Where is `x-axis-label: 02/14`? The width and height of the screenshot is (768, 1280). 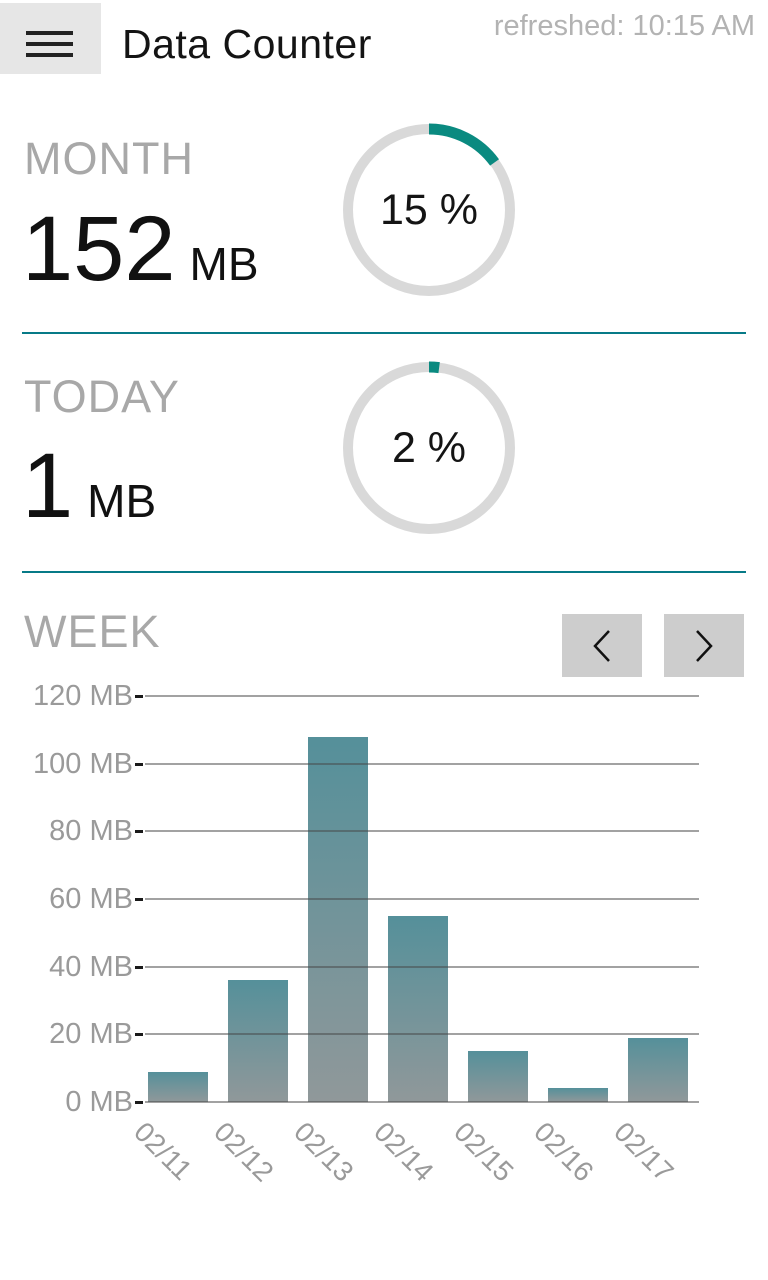
x-axis-label: 02/14 is located at coordinates (404, 1152).